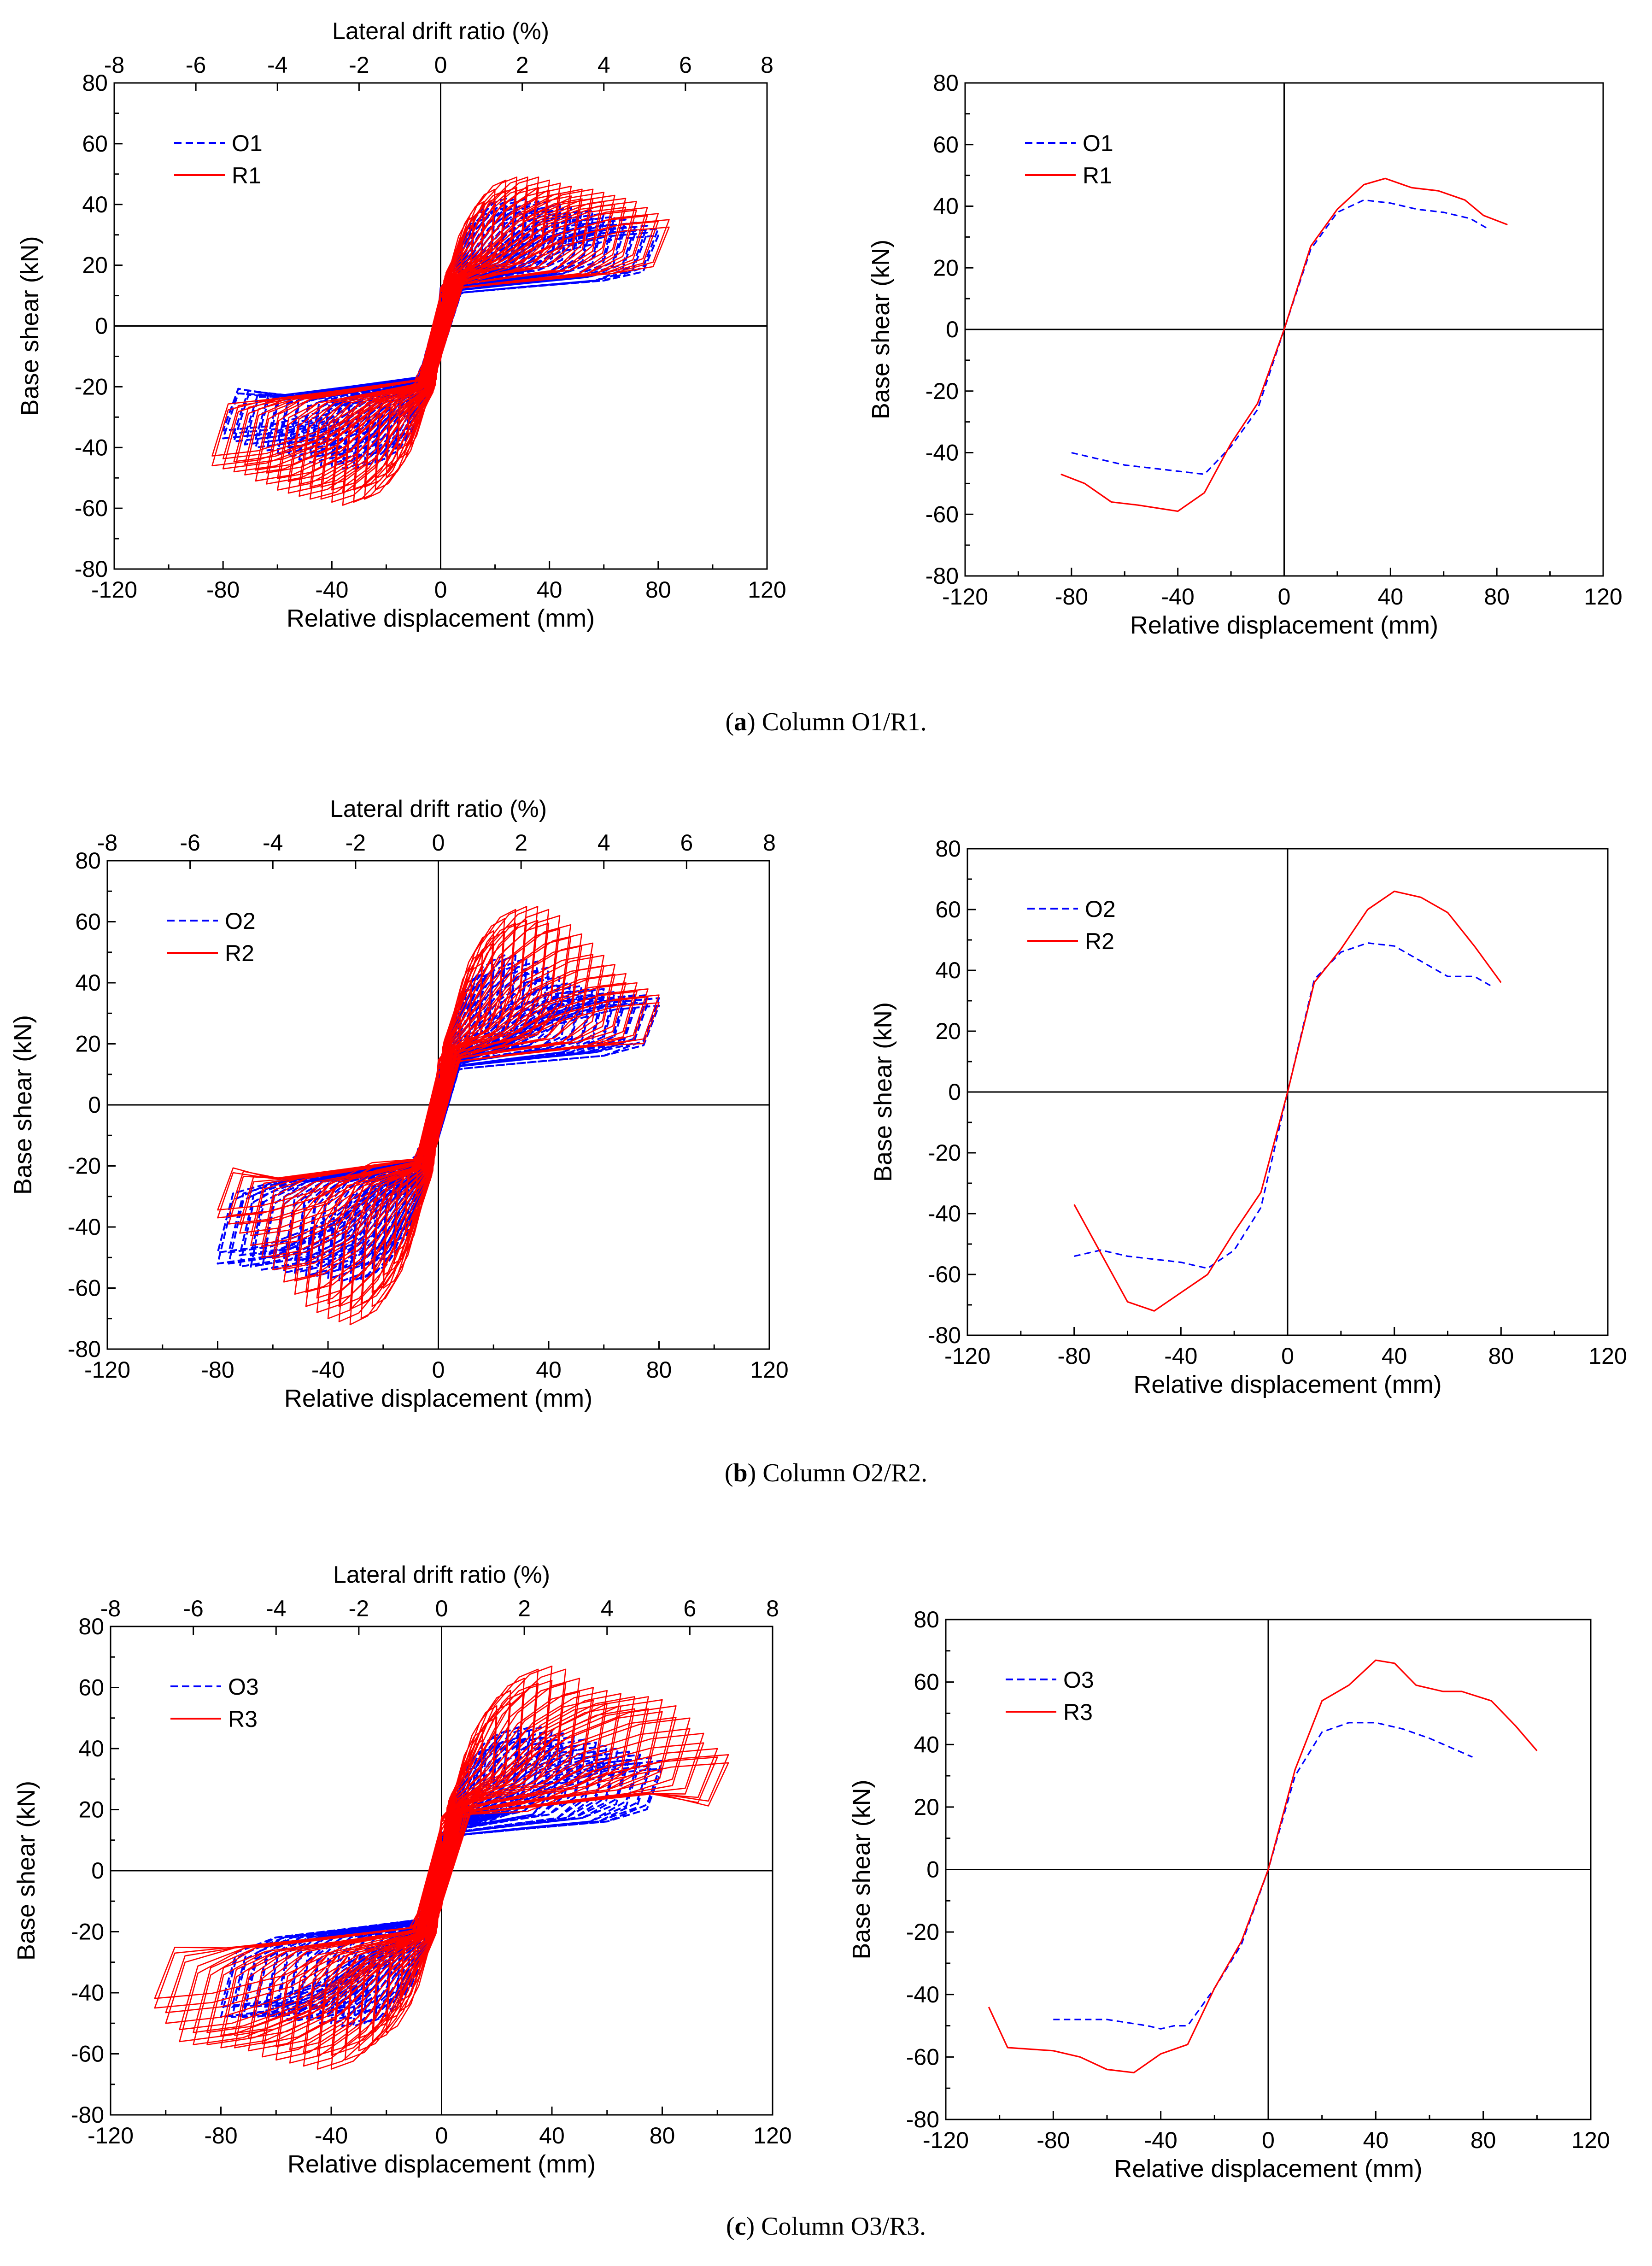 This screenshot has height=2266, width=1652. Describe the element at coordinates (247, 175) in the screenshot. I see `legend-label-R1: R1` at that location.